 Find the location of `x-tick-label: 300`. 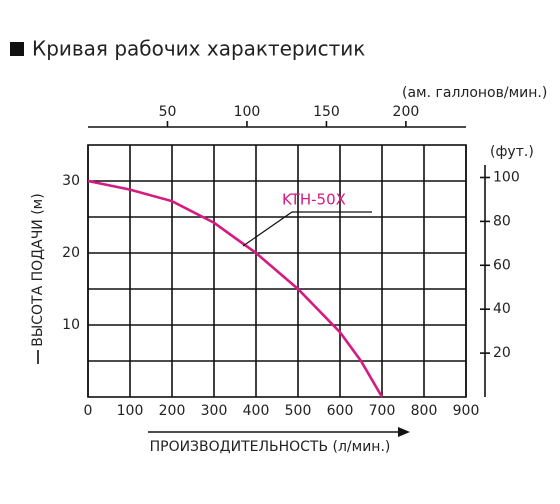

x-tick-label: 300 is located at coordinates (214, 411).